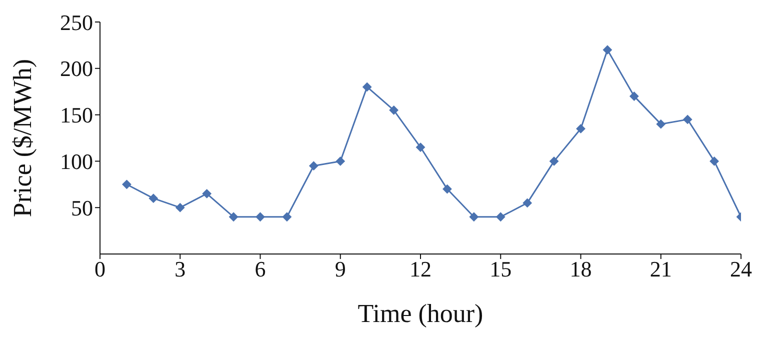  I want to click on x-axis-title: Time (hour), so click(421, 313).